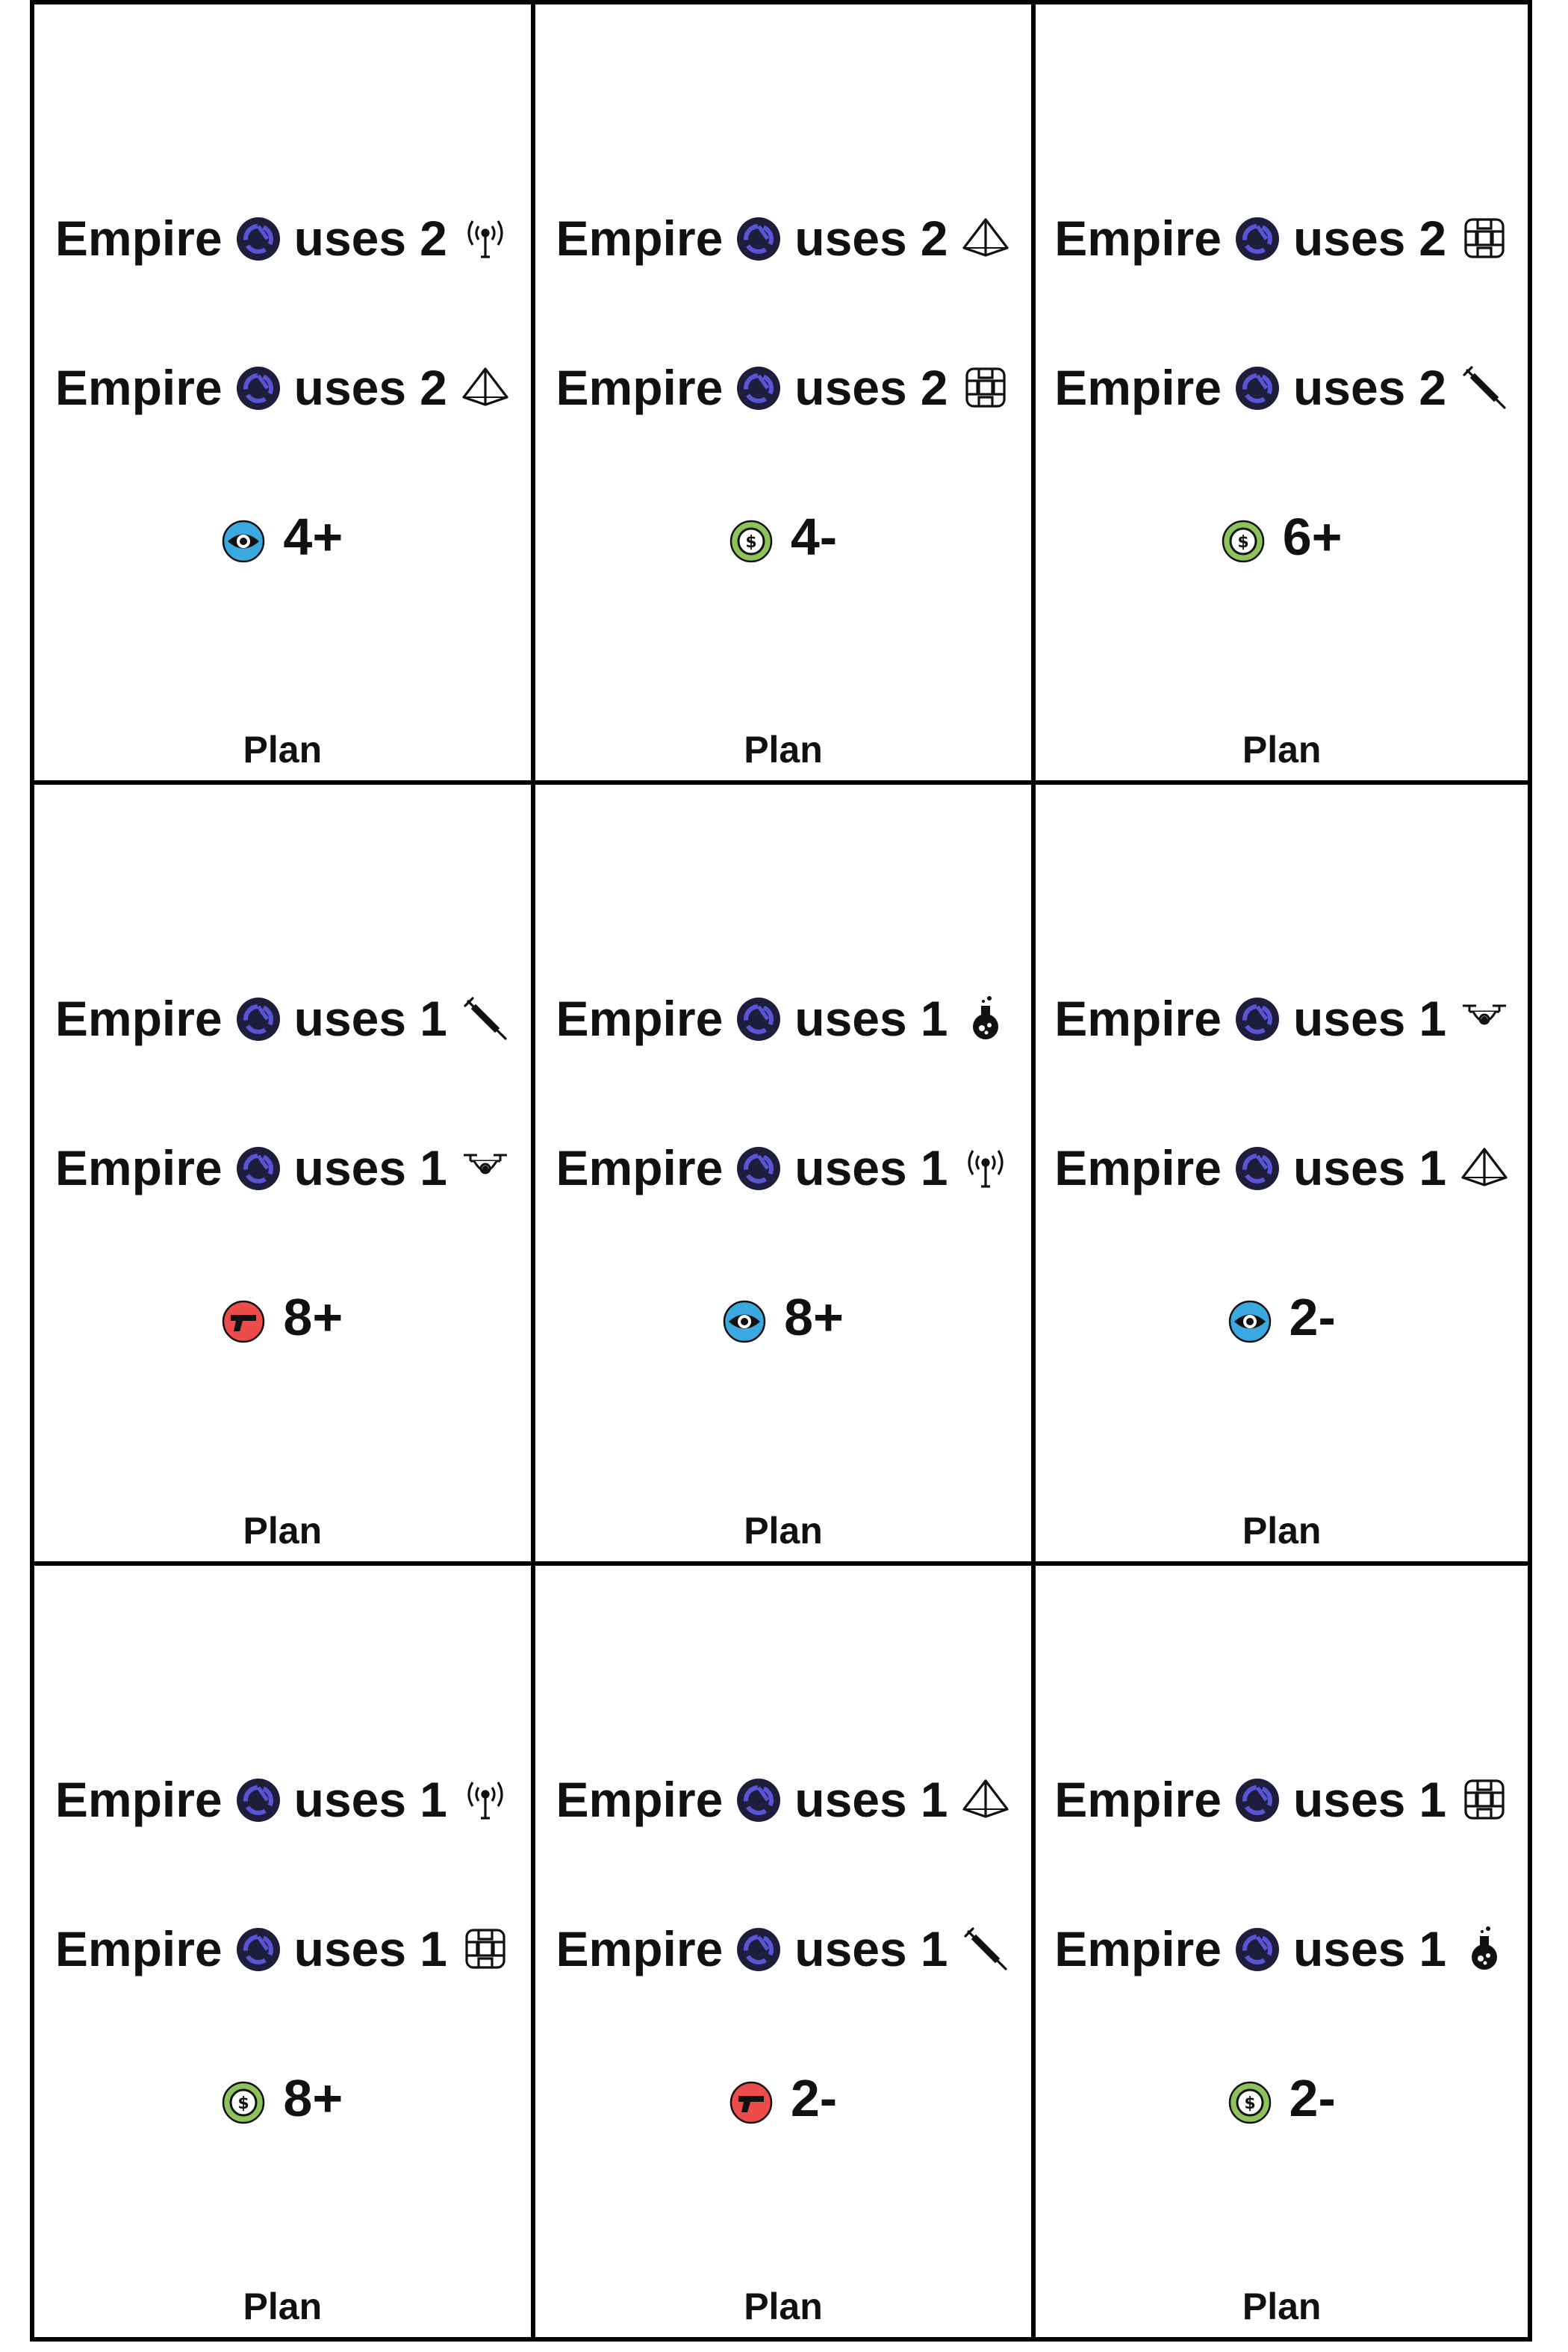 This screenshot has width=1568, height=2352. I want to click on card-threshold: $6+, so click(1282, 537).